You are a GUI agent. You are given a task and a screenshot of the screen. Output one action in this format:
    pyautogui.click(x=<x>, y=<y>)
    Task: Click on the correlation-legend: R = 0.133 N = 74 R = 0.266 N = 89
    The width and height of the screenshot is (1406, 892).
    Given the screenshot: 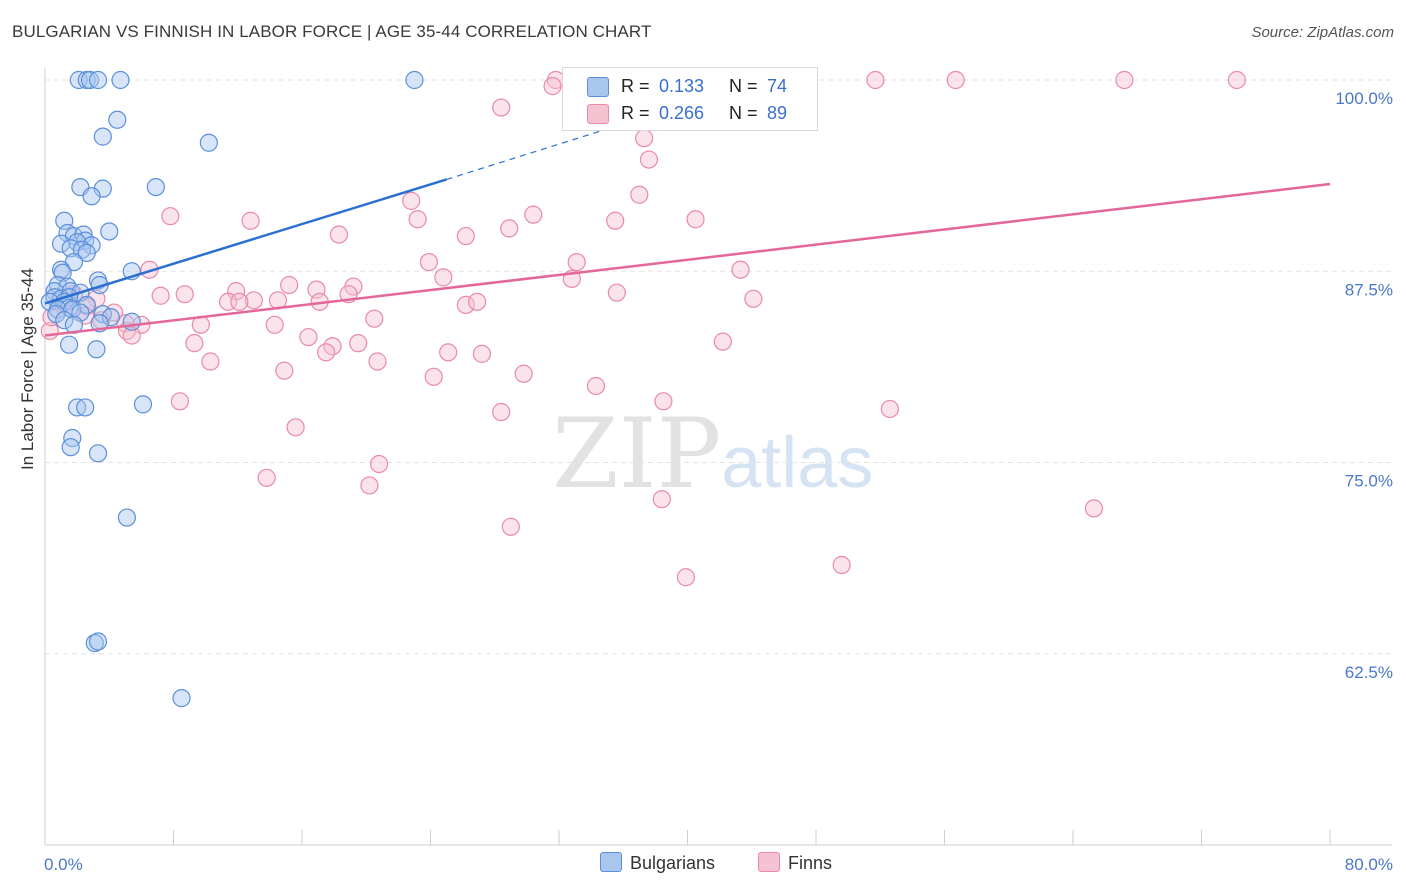 What is the action you would take?
    pyautogui.click(x=690, y=99)
    